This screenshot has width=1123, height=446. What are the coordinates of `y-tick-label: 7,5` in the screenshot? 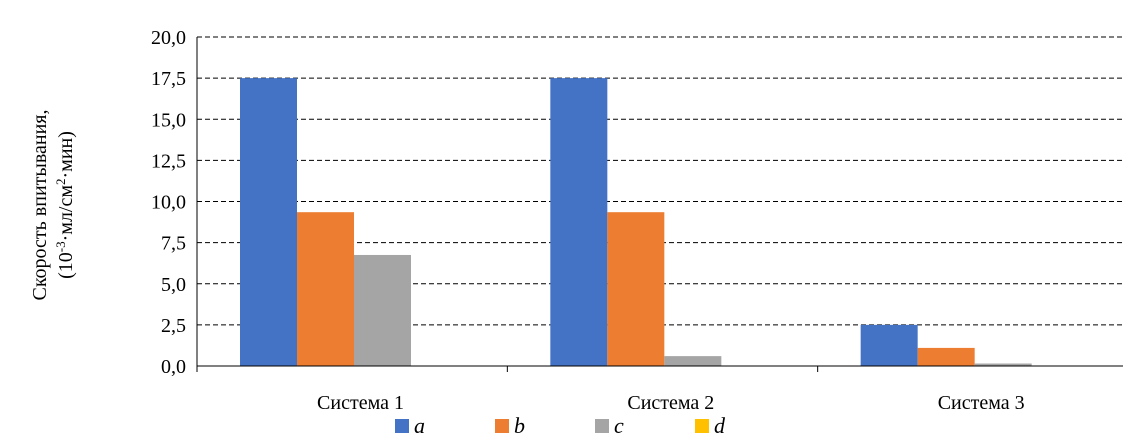 It's located at (173, 244).